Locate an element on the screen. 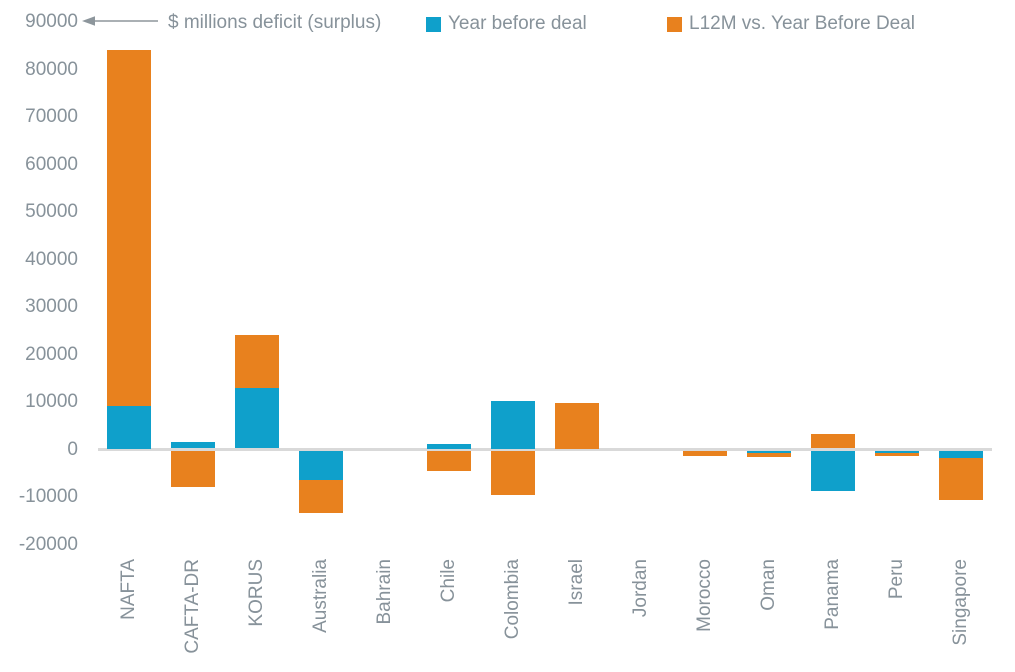 The width and height of the screenshot is (1015, 672). x-axis-category-label: KORUS is located at coordinates (256, 593).